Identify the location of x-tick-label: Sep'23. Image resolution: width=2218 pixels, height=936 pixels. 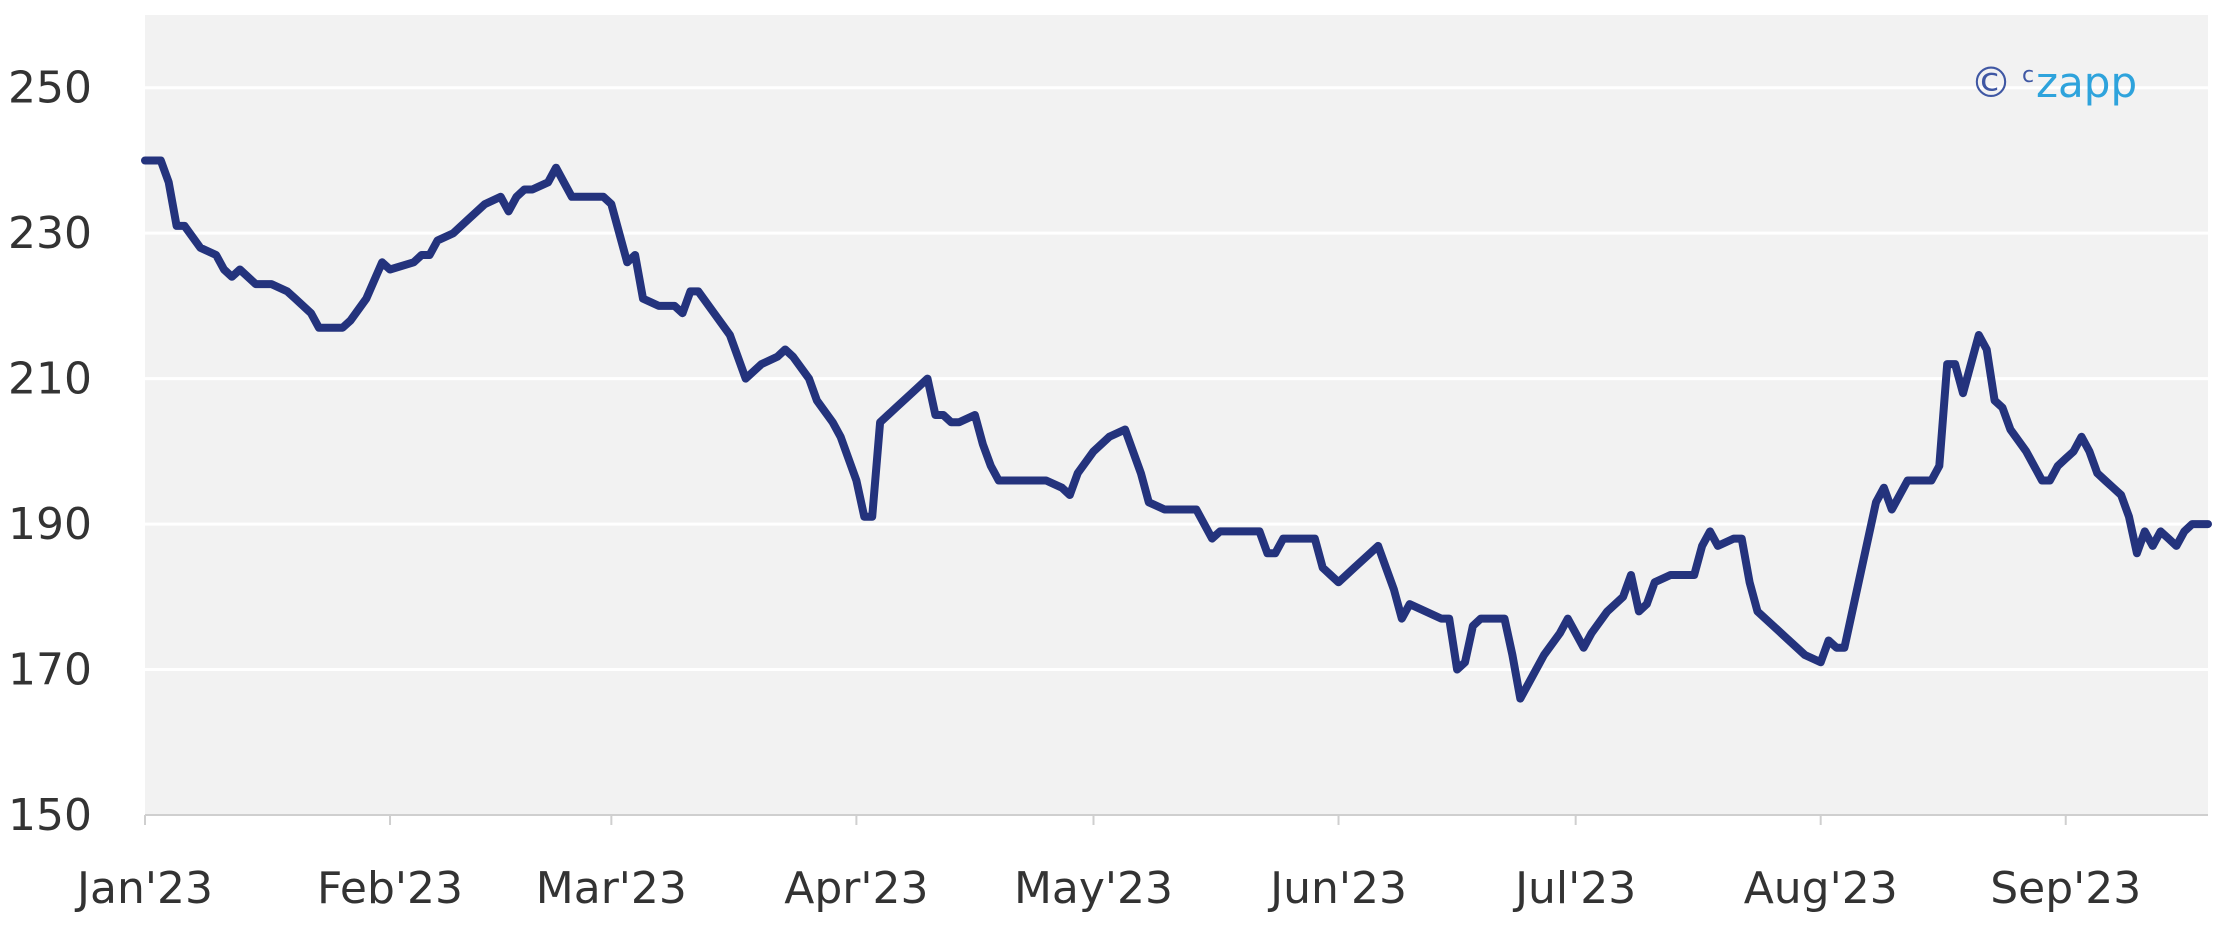
(2065, 888).